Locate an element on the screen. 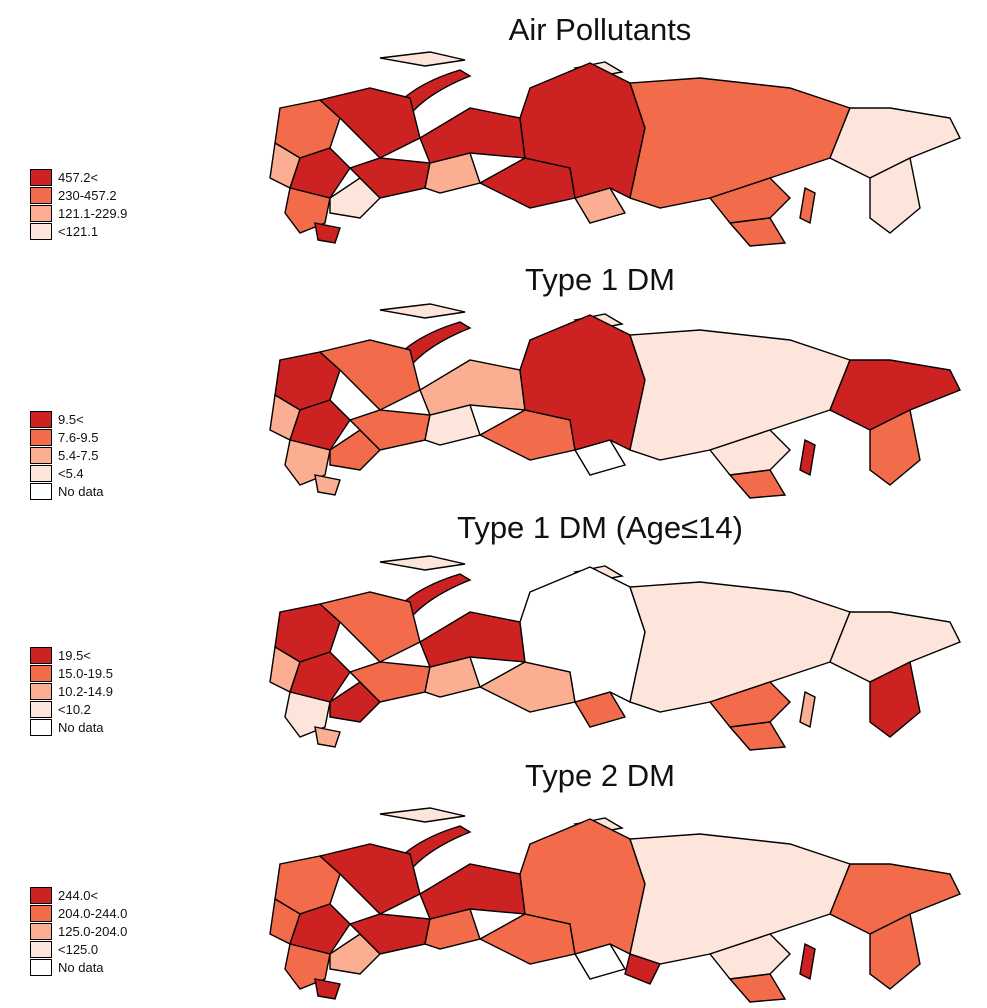 This screenshot has width=987, height=1008. legend-label: 204.0-244.0 is located at coordinates (93, 913).